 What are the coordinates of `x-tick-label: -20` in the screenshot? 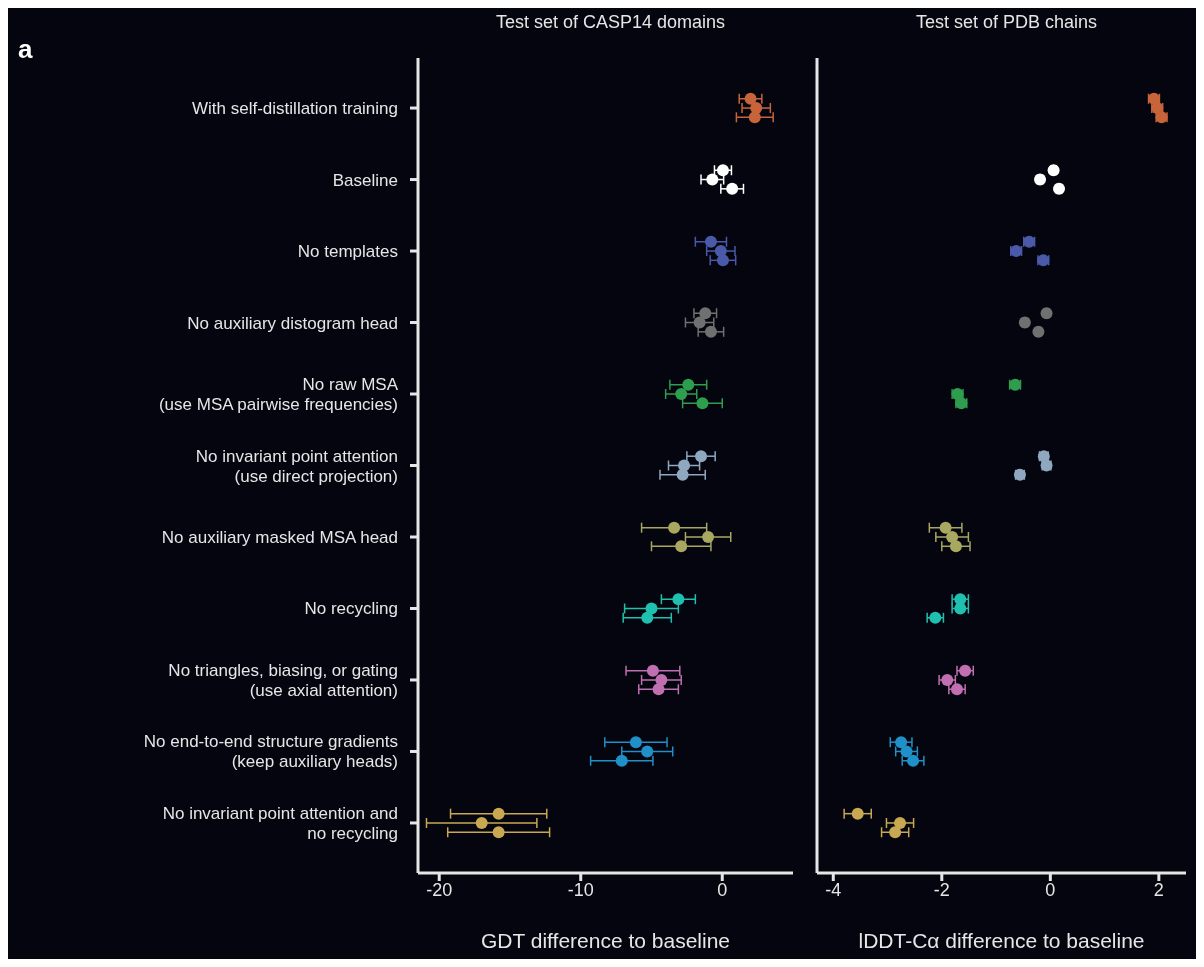 It's located at (439, 889).